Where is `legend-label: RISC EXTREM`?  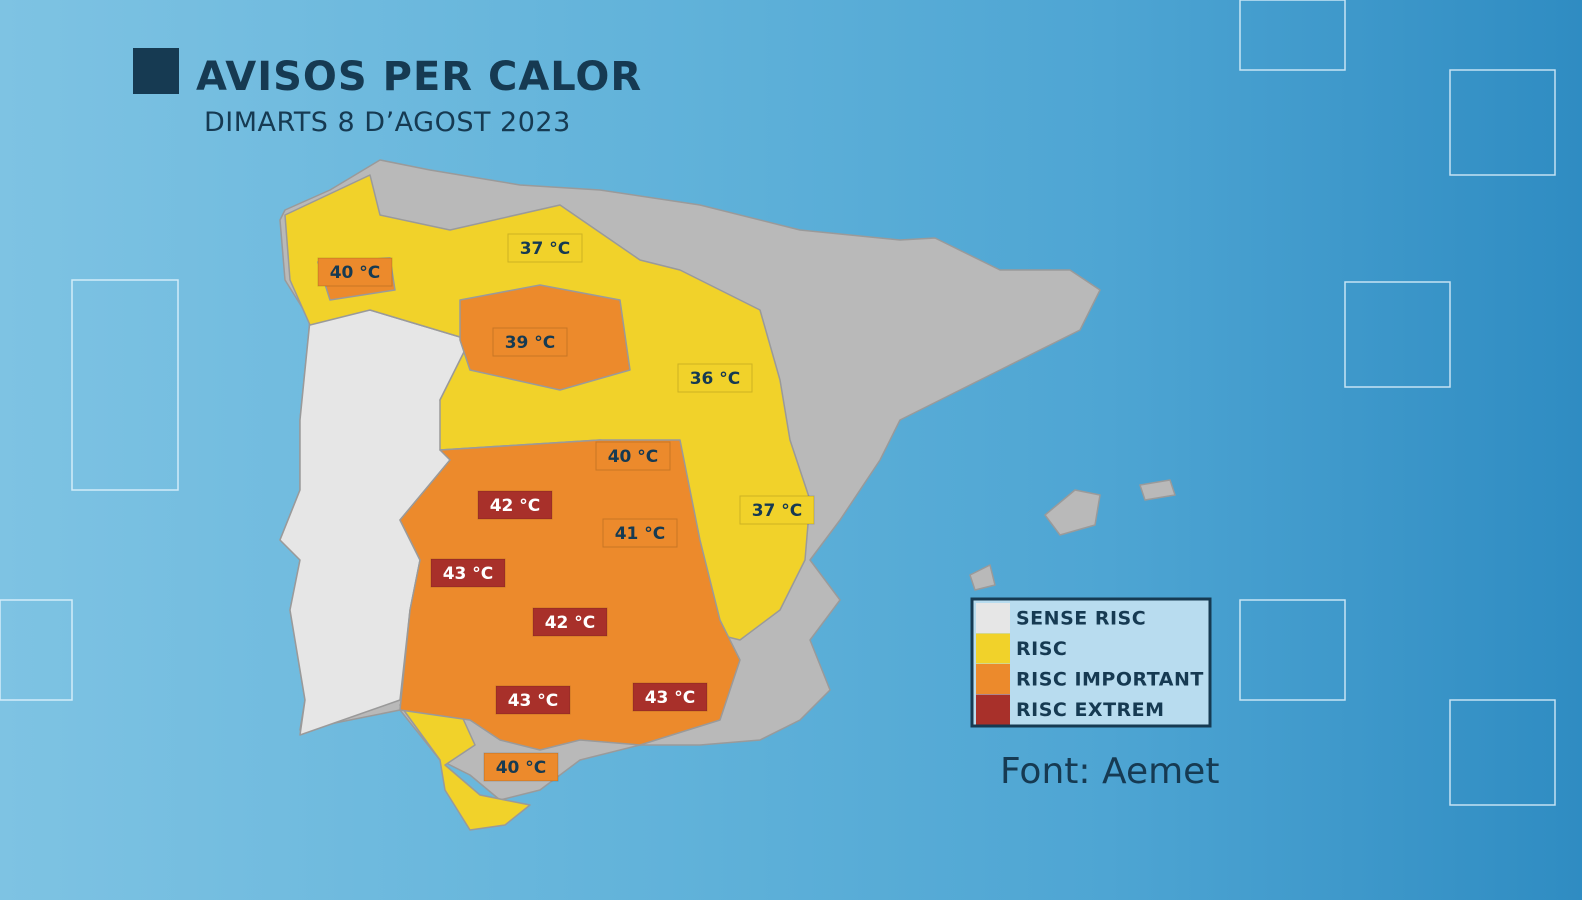 legend-label: RISC EXTREM is located at coordinates (1090, 710).